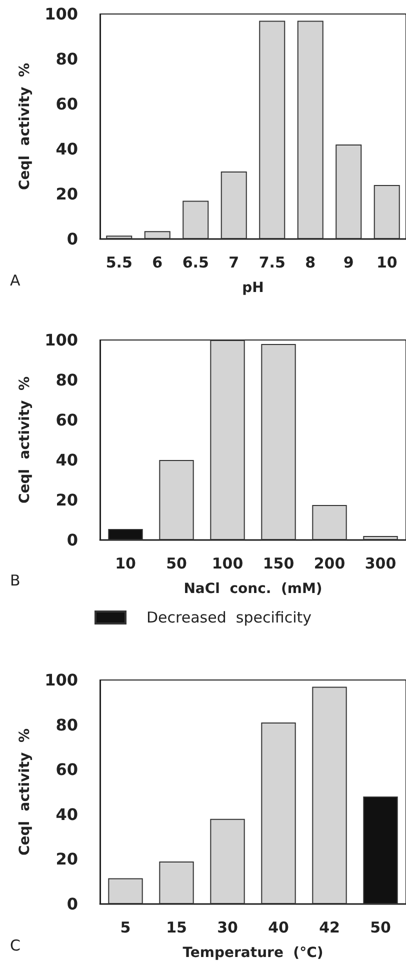  I want to click on x-tick-label: 42, so click(329, 927).